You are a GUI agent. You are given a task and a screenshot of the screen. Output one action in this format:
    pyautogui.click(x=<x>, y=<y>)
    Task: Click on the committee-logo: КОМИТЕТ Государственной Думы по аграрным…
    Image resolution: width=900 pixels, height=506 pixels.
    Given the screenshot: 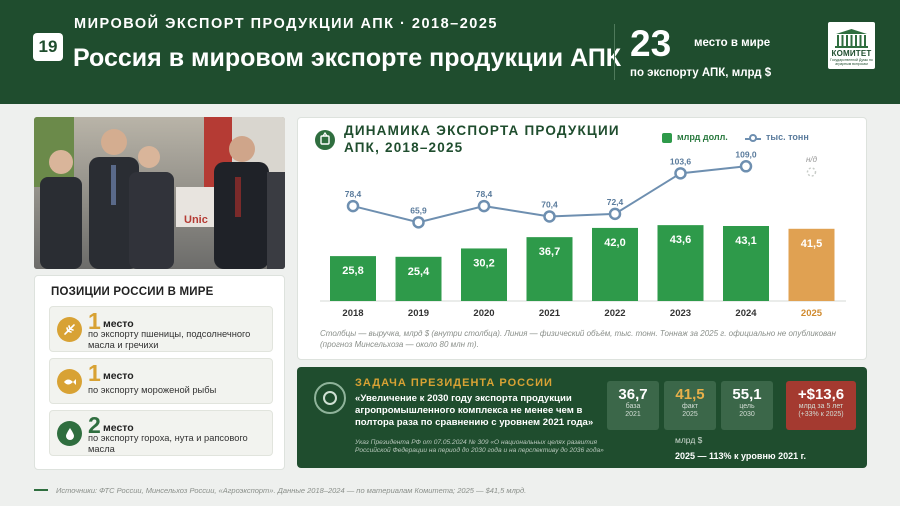 What is the action you would take?
    pyautogui.click(x=851, y=45)
    